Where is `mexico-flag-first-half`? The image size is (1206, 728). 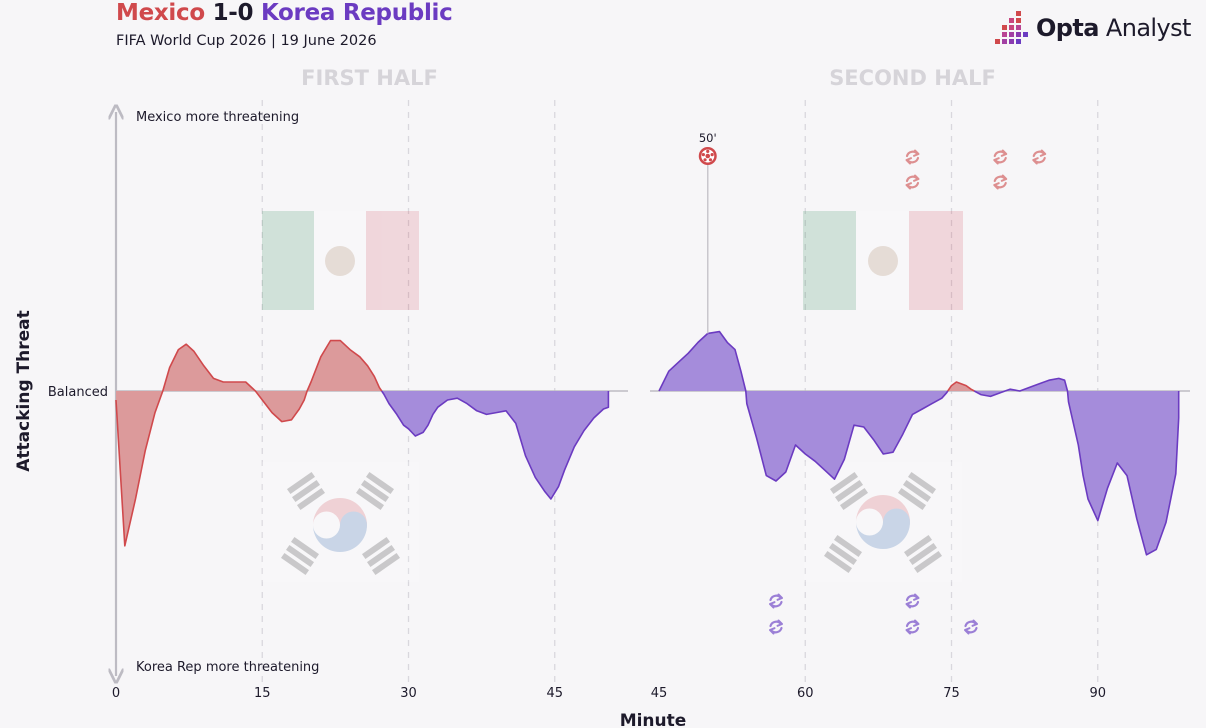
mexico-flag-first-half is located at coordinates (340, 260).